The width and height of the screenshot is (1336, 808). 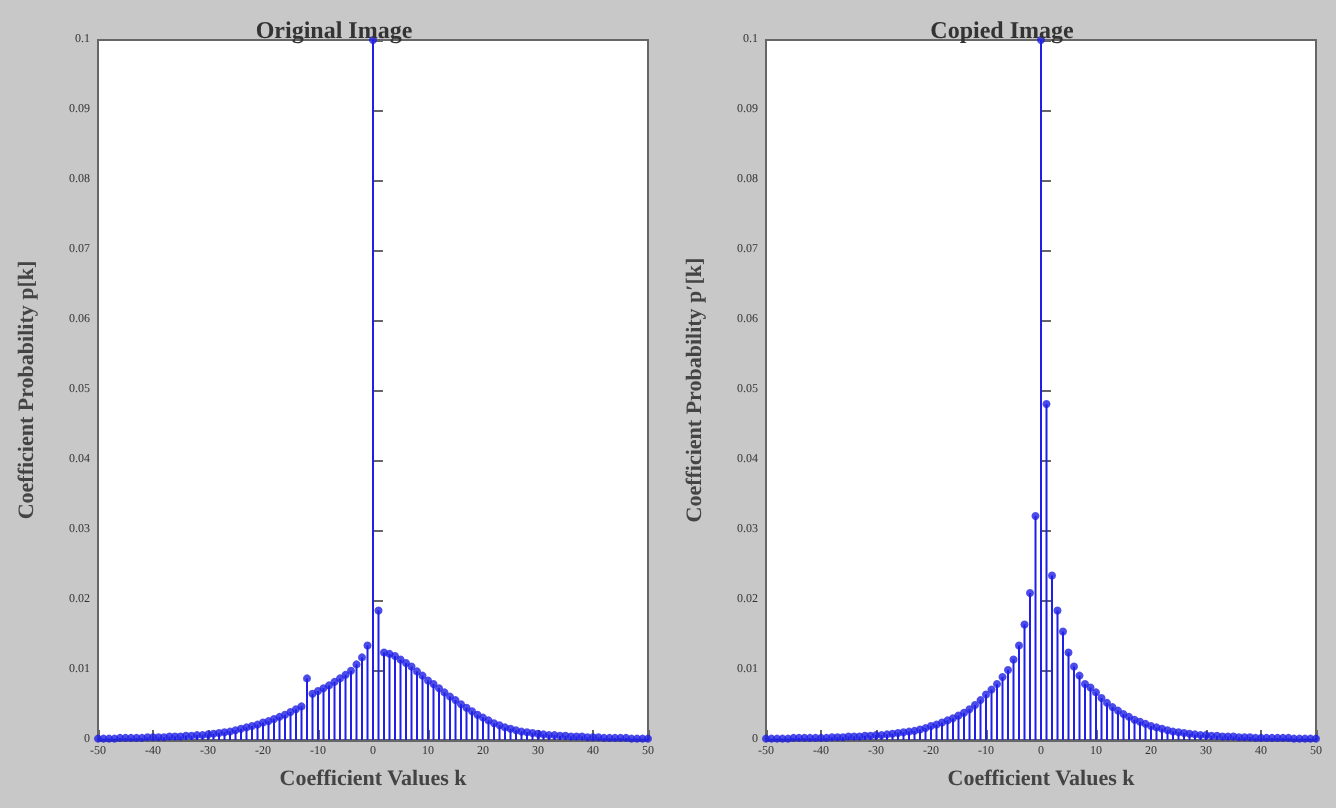 I want to click on chart-title: Original Image, so click(x=334, y=30).